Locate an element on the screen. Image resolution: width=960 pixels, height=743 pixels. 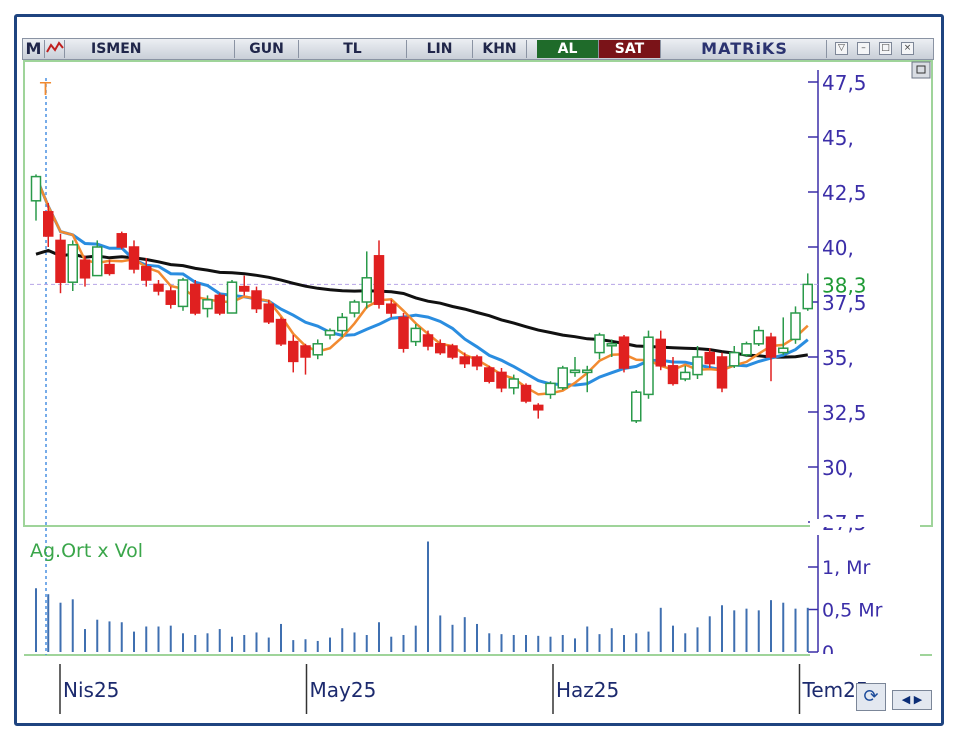
vol-axis-clip is located at coordinates (865, 657).